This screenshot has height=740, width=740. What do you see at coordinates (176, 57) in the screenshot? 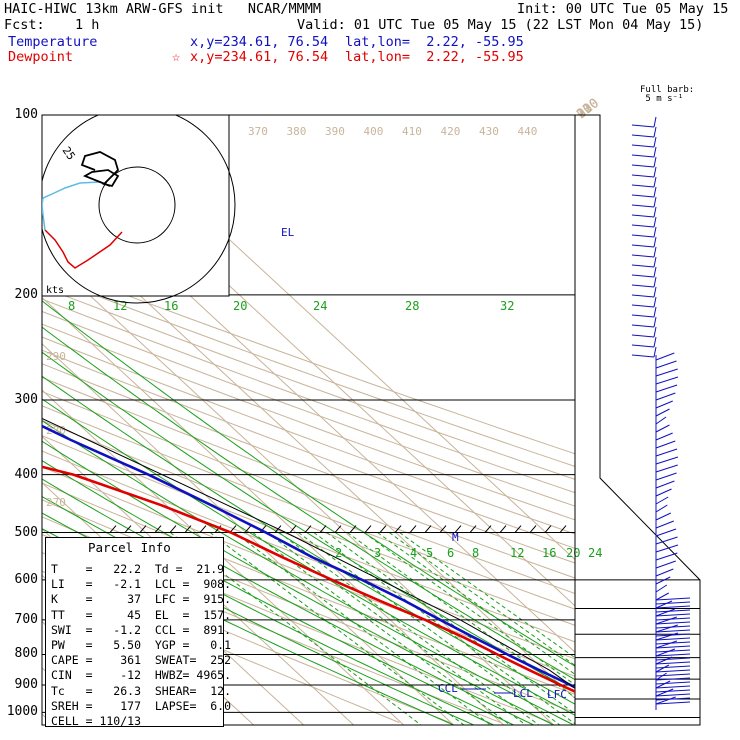
I see `dewpoint-marker-icon: ☆` at bounding box center [176, 57].